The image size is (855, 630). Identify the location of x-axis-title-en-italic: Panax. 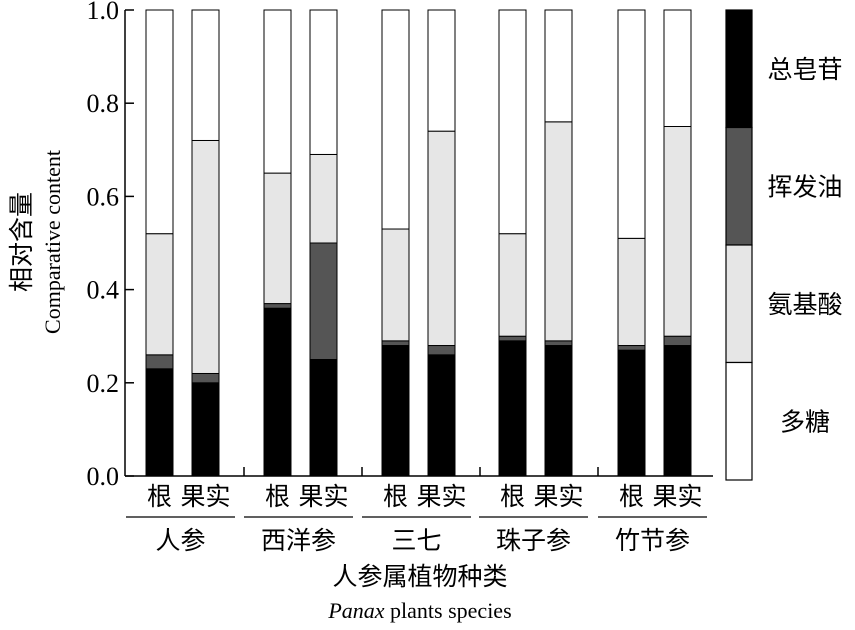
(355, 610).